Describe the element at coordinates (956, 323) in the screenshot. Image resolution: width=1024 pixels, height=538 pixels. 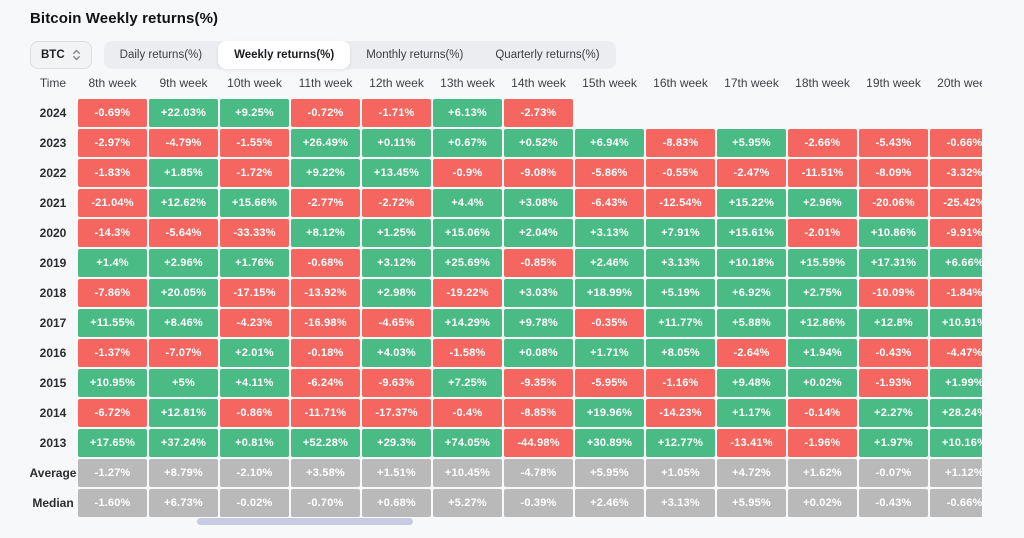
I see `return-cell: +10.91%` at that location.